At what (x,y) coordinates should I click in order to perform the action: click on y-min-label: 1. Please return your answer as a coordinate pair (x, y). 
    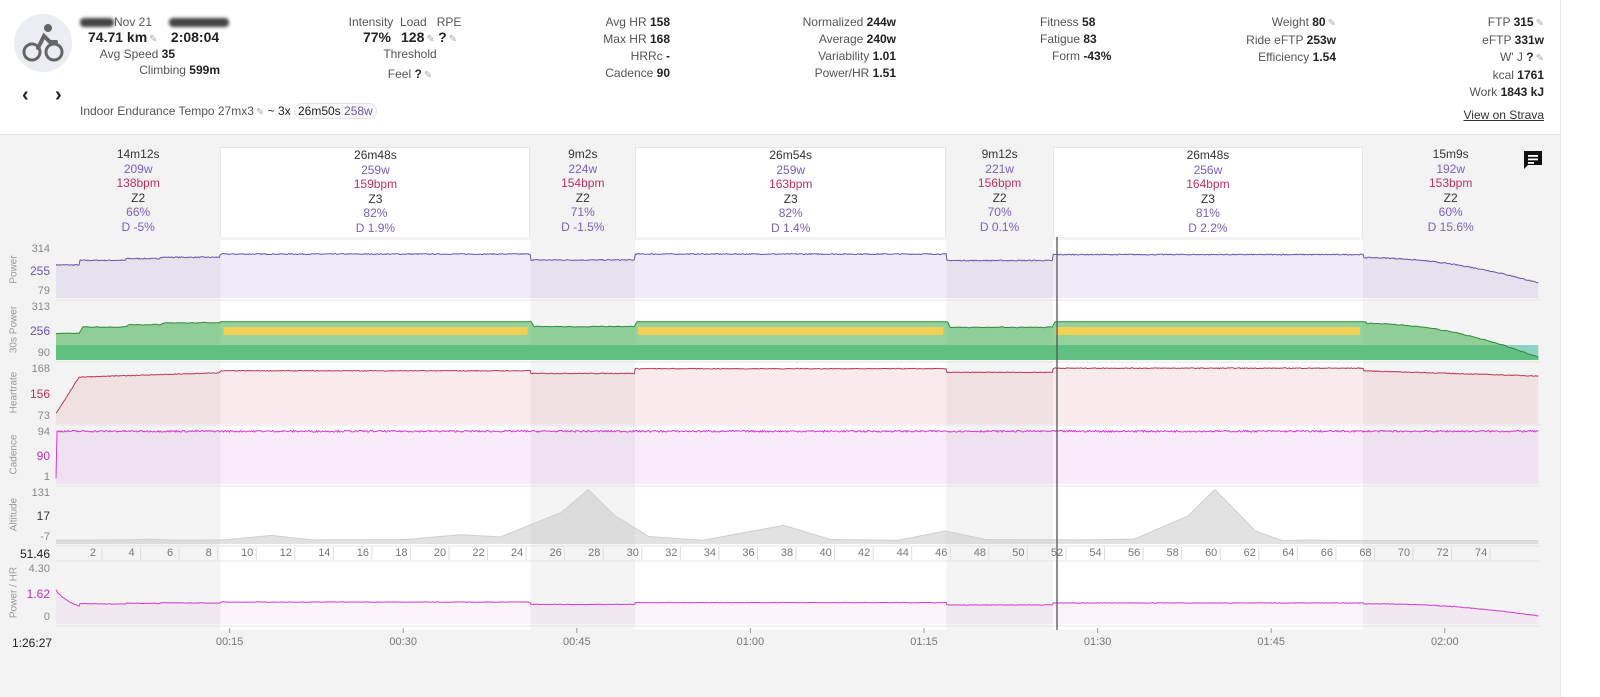
    Looking at the image, I should click on (46, 477).